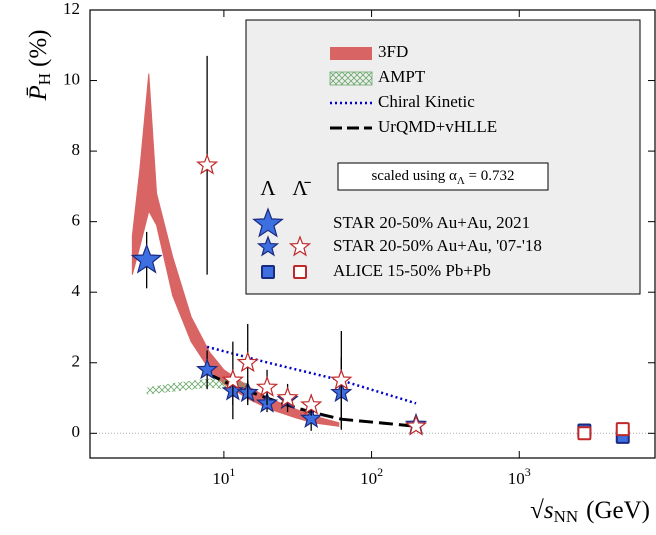  Describe the element at coordinates (402, 76) in the screenshot. I see `legend-label: AMPT` at that location.